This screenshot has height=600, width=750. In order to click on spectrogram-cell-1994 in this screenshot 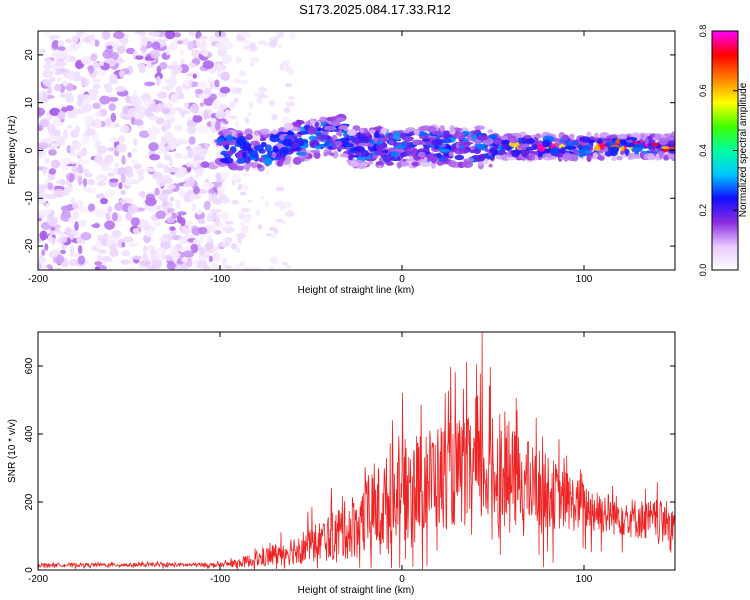, I will do `click(486, 150)`.